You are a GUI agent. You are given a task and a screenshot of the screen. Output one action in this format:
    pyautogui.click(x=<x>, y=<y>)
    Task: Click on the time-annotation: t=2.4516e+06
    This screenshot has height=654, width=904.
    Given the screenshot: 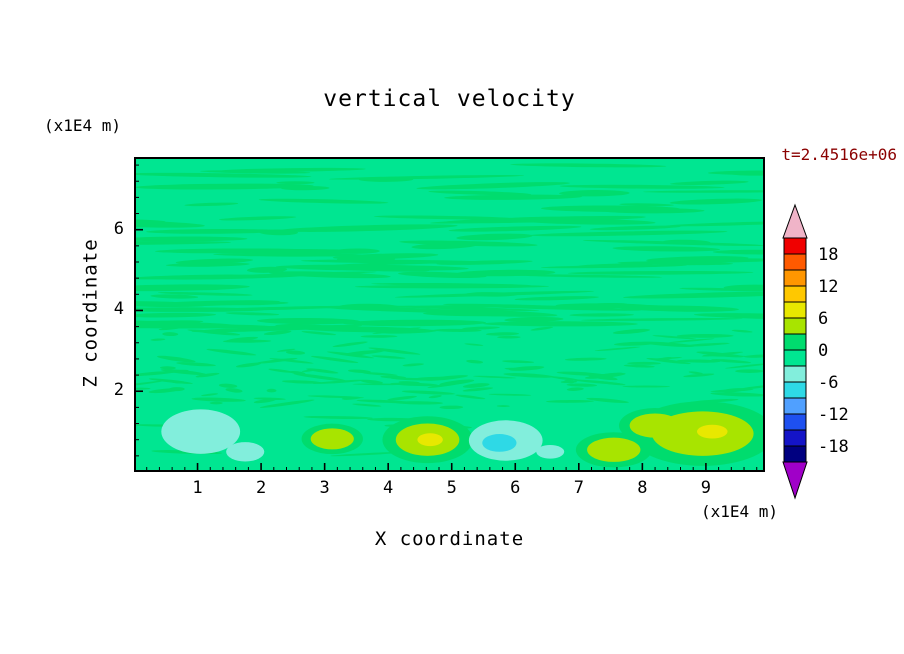 What is the action you would take?
    pyautogui.click(x=839, y=154)
    